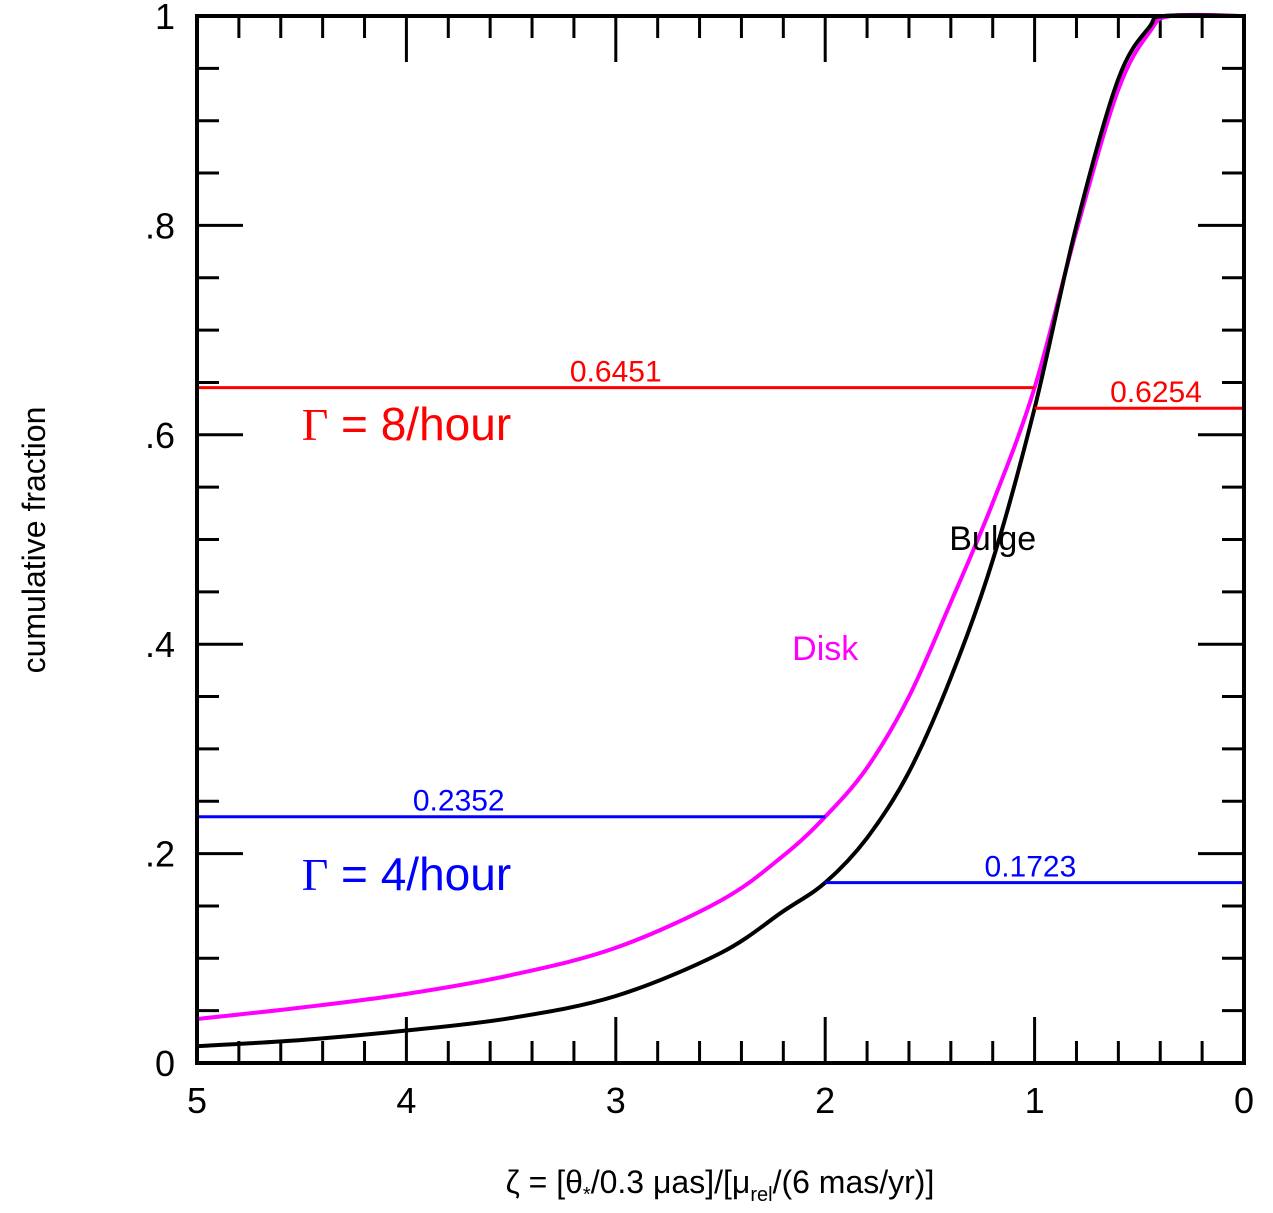 This screenshot has width=1273, height=1213. What do you see at coordinates (1156, 392) in the screenshot?
I see `reference-value-label: 0.6254` at bounding box center [1156, 392].